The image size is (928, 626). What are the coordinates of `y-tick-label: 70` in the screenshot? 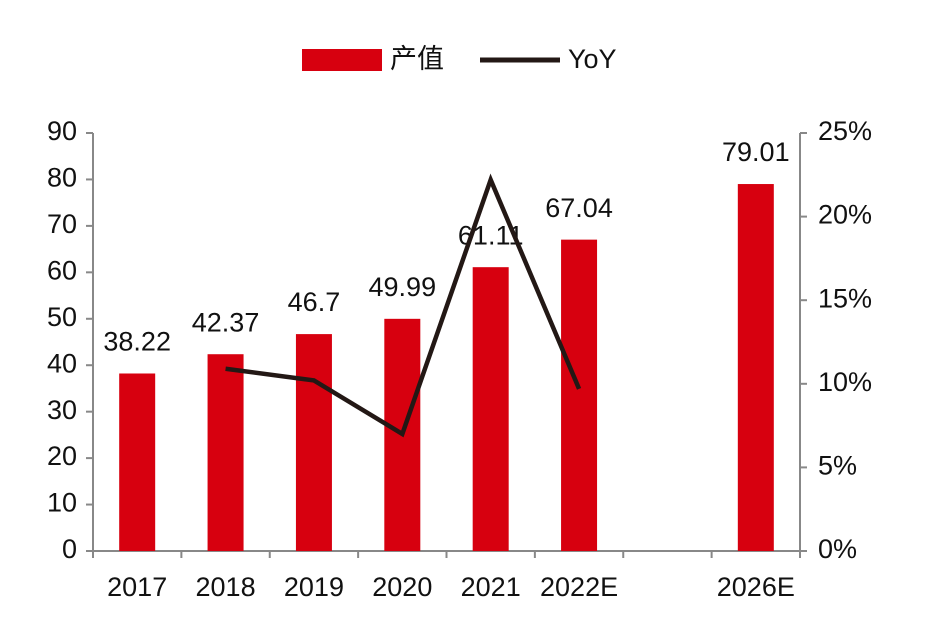 It's located at (62, 224).